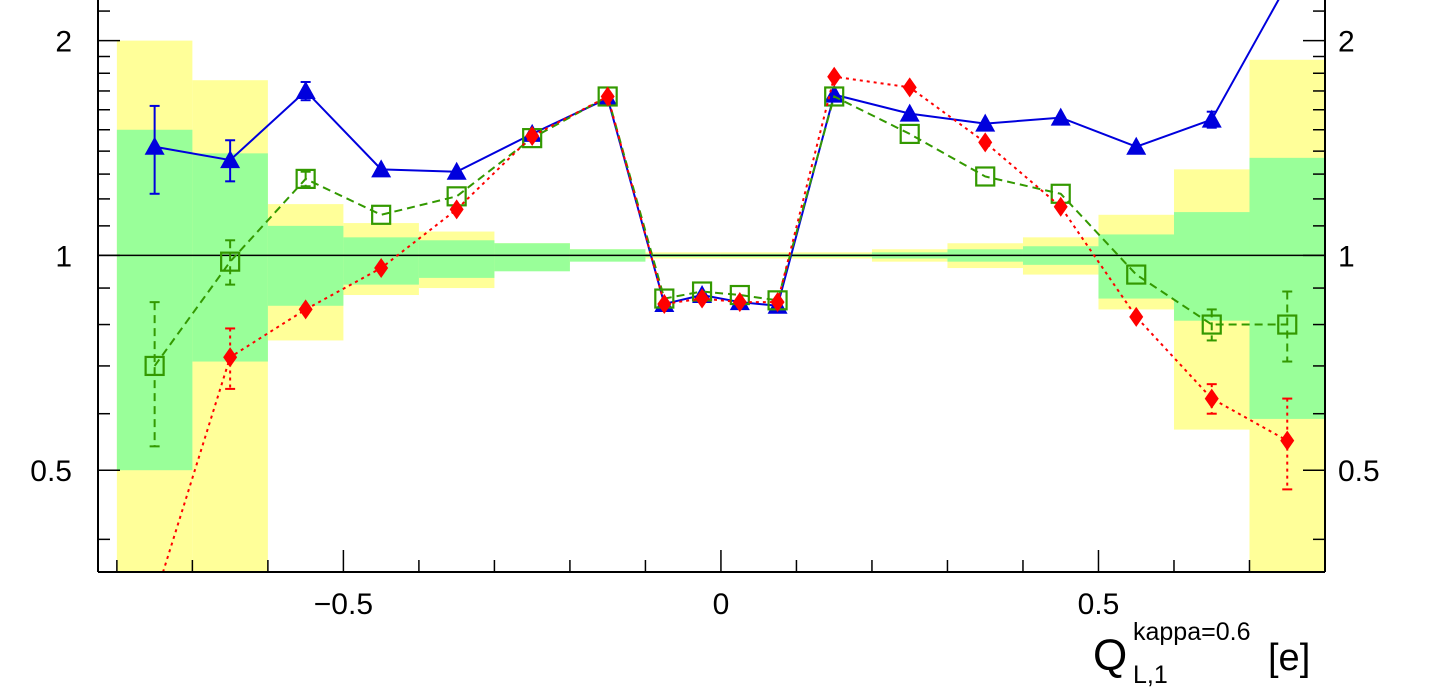 The height and width of the screenshot is (689, 1429). What do you see at coordinates (1201, 653) in the screenshot?
I see `x-axis-title: Q kappa=0.6 L,1 [e]` at bounding box center [1201, 653].